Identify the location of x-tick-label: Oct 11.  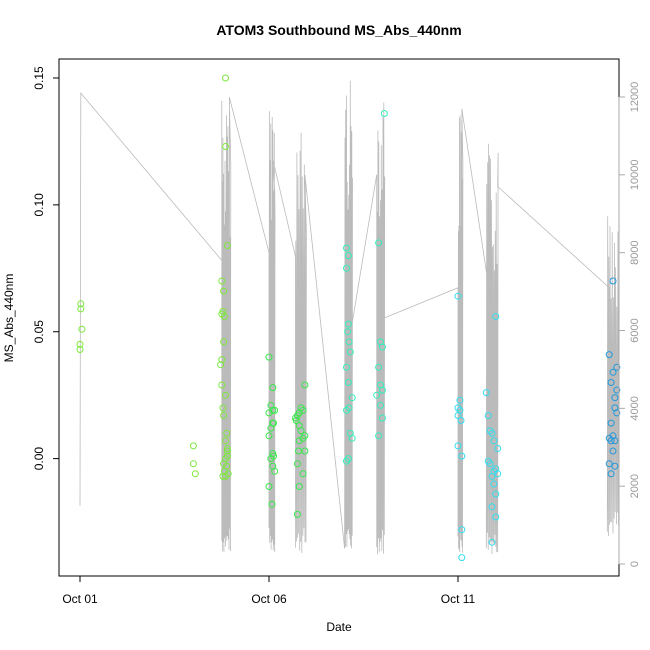
(458, 599).